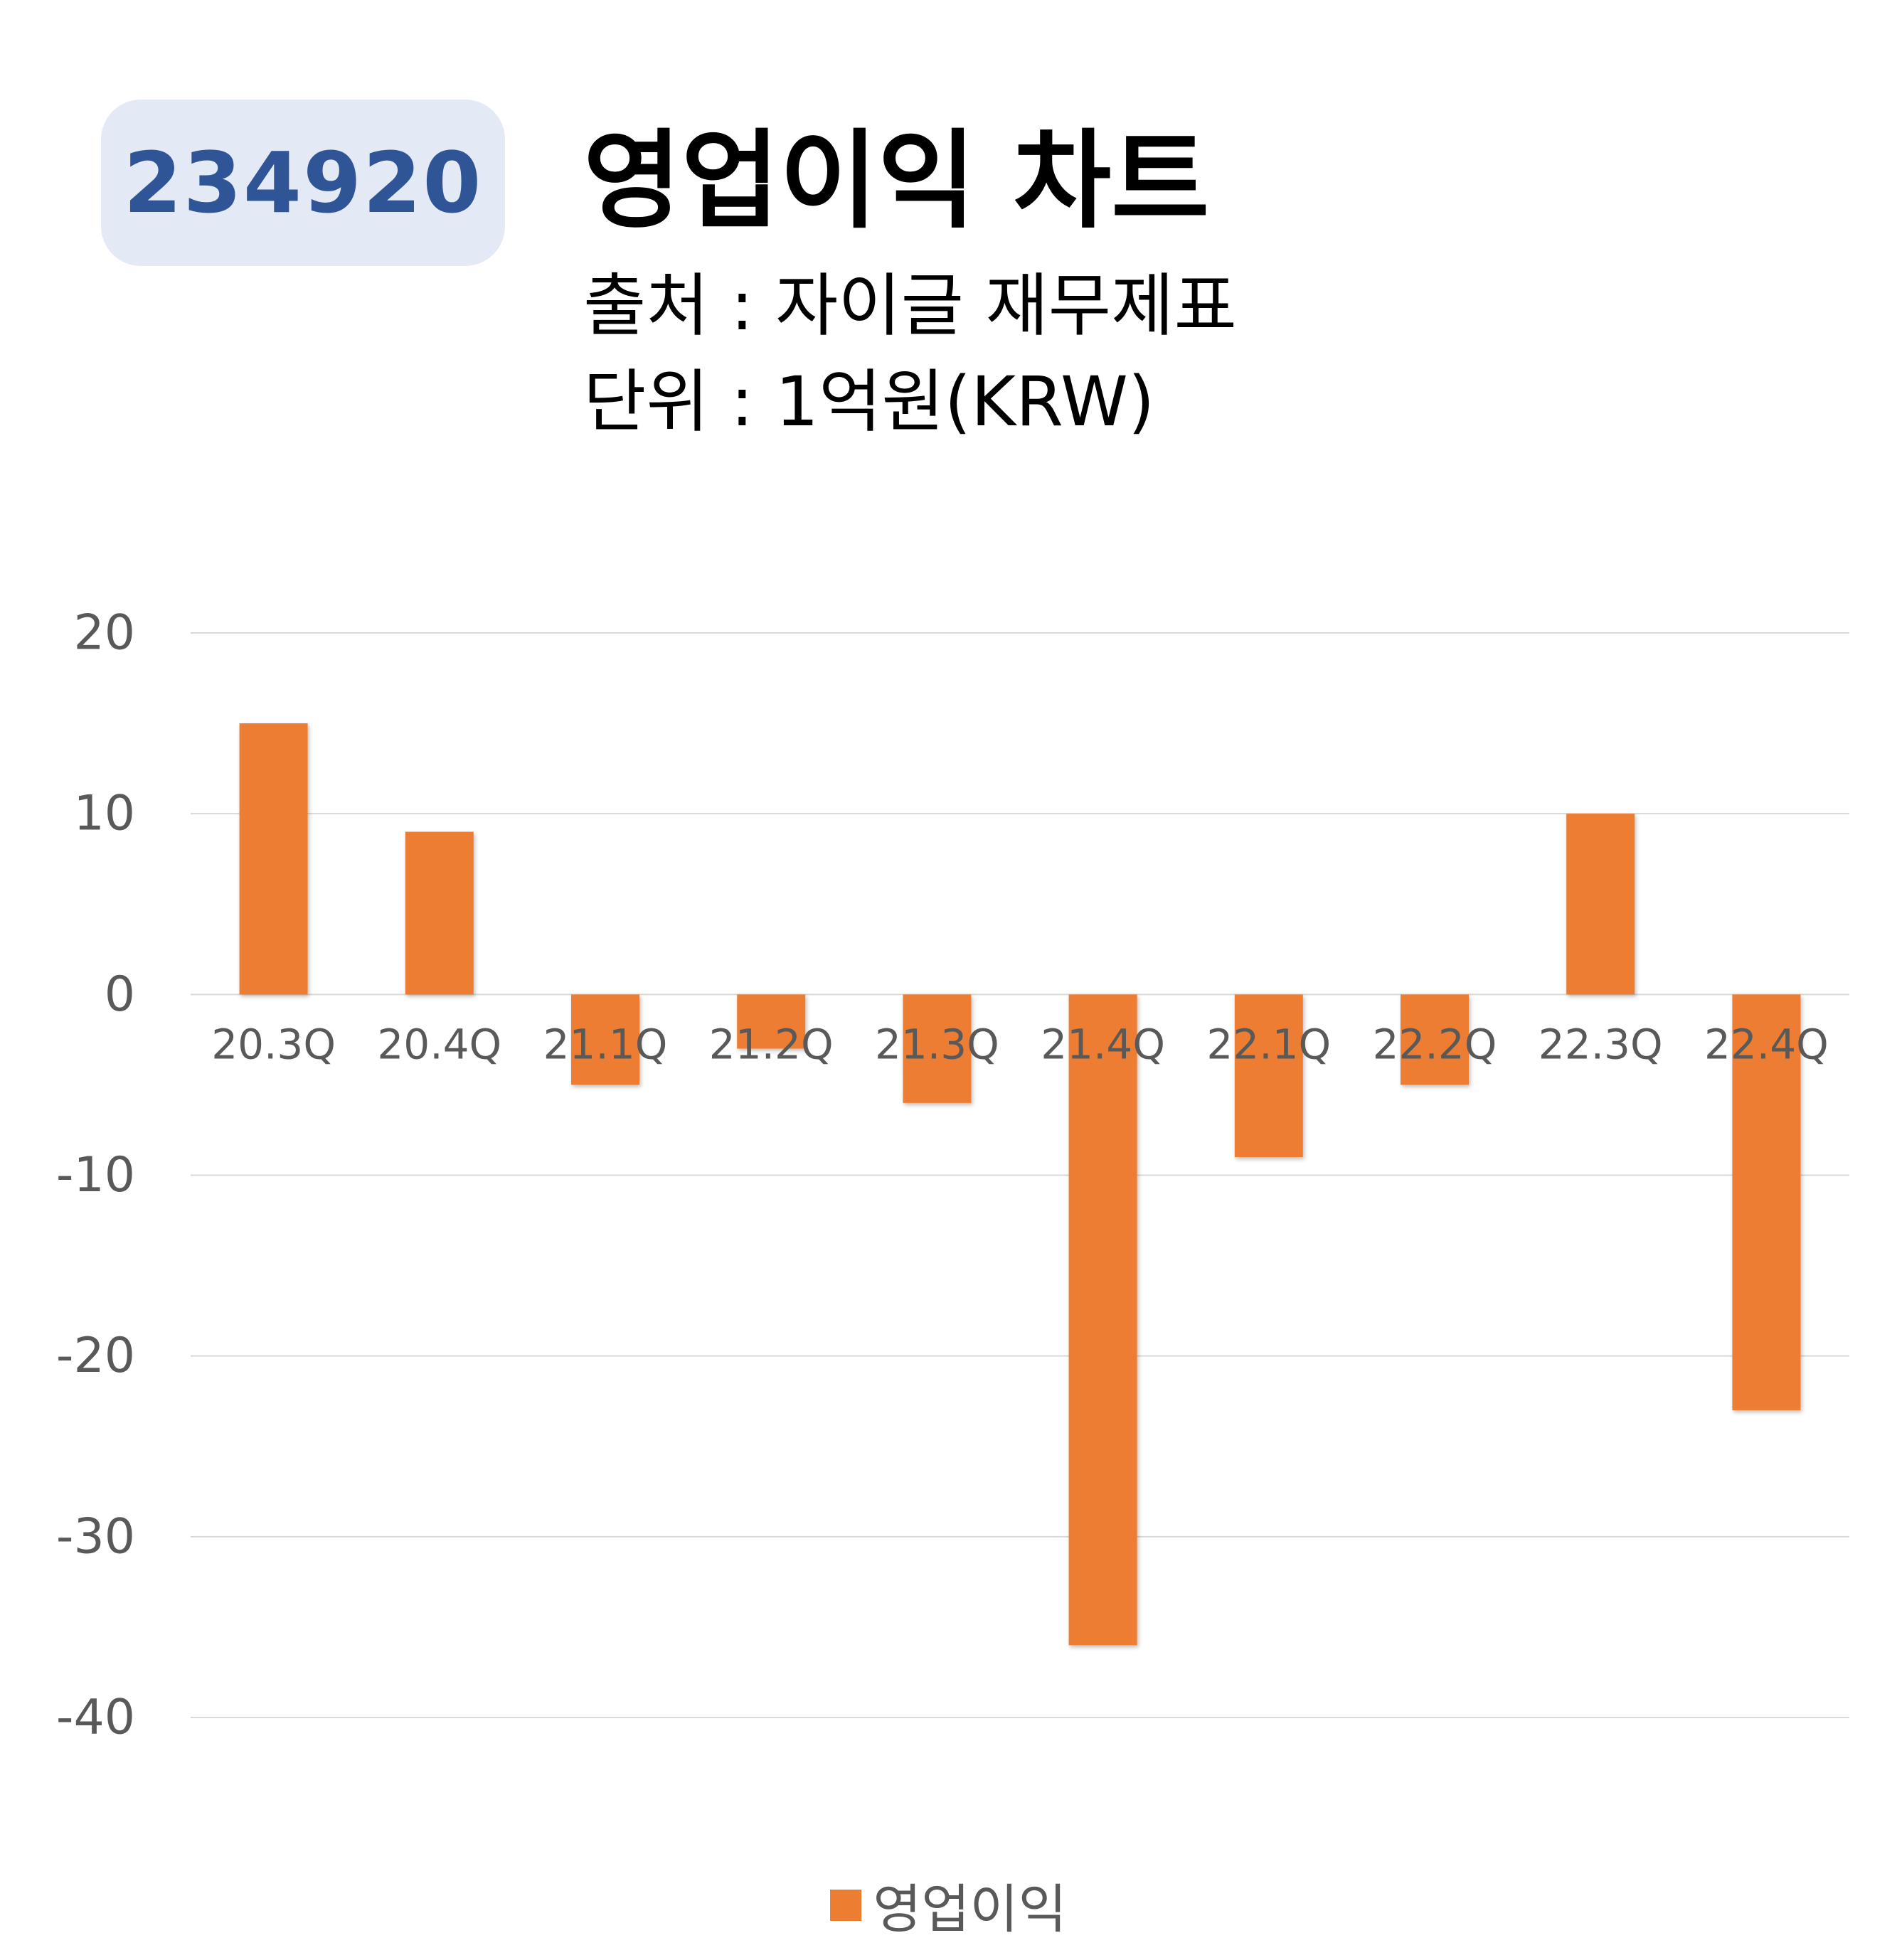  What do you see at coordinates (772, 1021) in the screenshot?
I see `bar-21.2Q` at bounding box center [772, 1021].